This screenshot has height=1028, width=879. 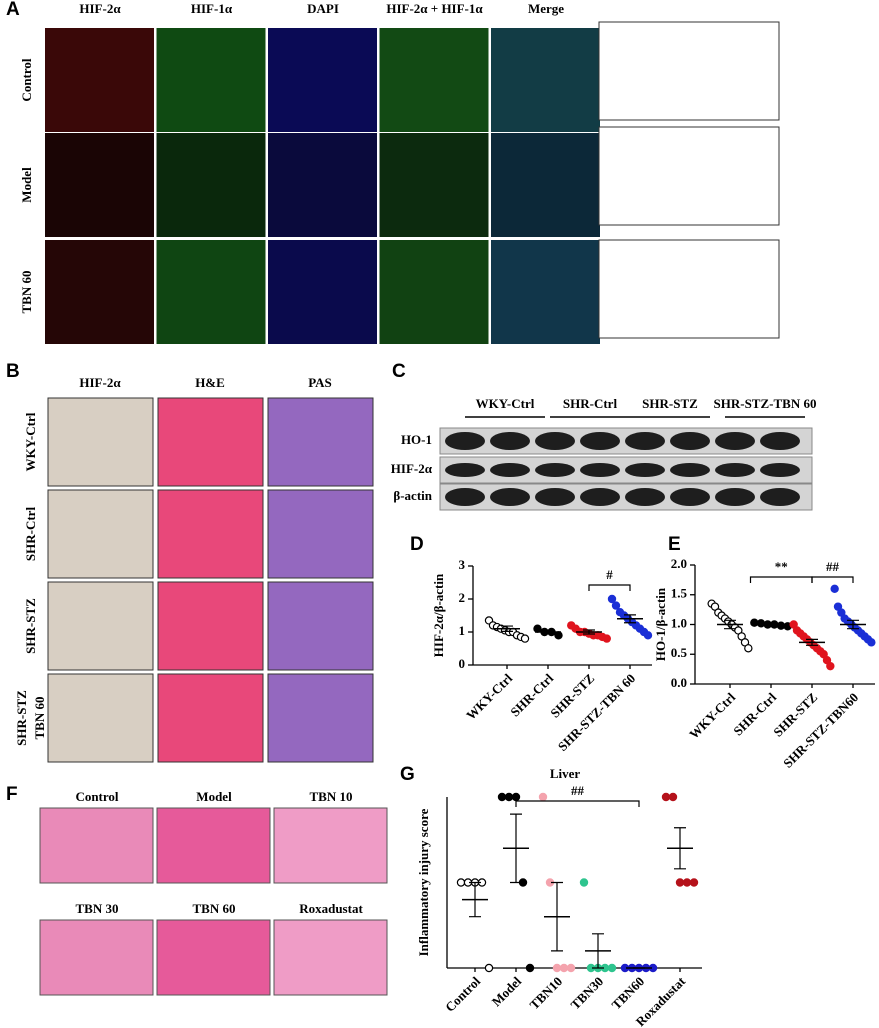 What do you see at coordinates (670, 403) in the screenshot?
I see `group-label: SHR-STZ` at bounding box center [670, 403].